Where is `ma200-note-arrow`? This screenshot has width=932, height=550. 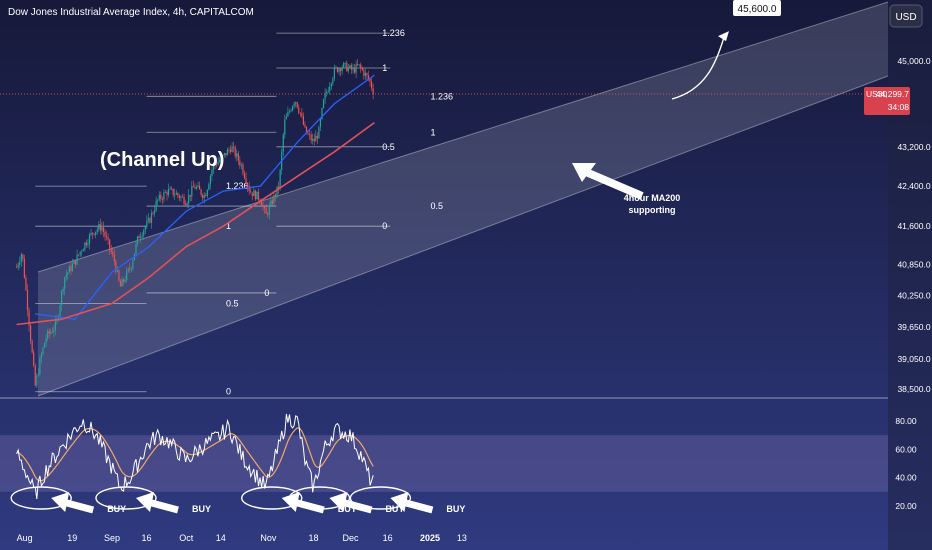 ma200-note-arrow is located at coordinates (614, 184).